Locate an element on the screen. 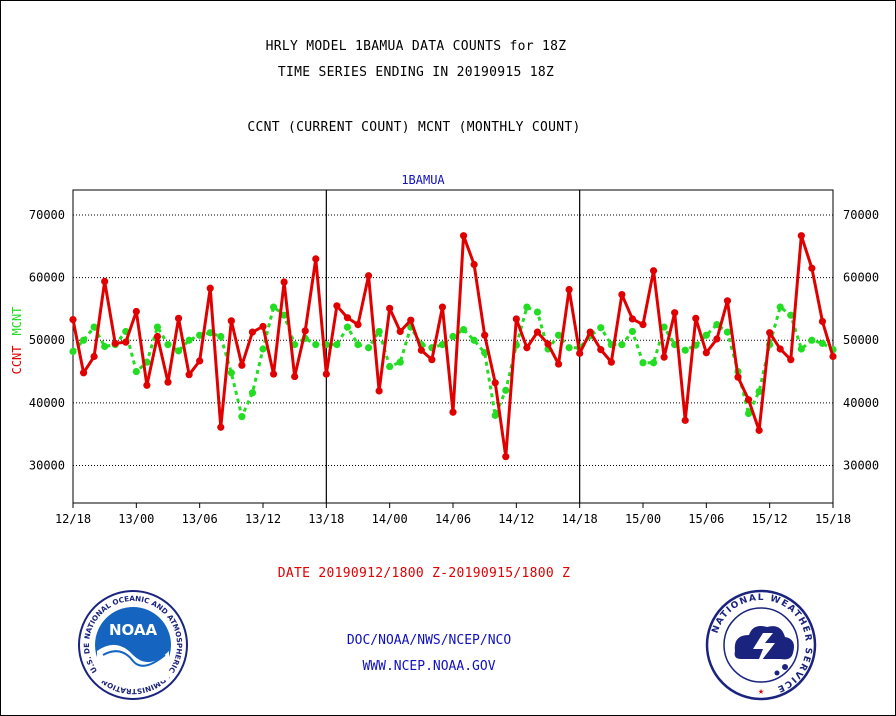 This screenshot has height=716, width=896. x-tick-label: 14/18 is located at coordinates (580, 519).